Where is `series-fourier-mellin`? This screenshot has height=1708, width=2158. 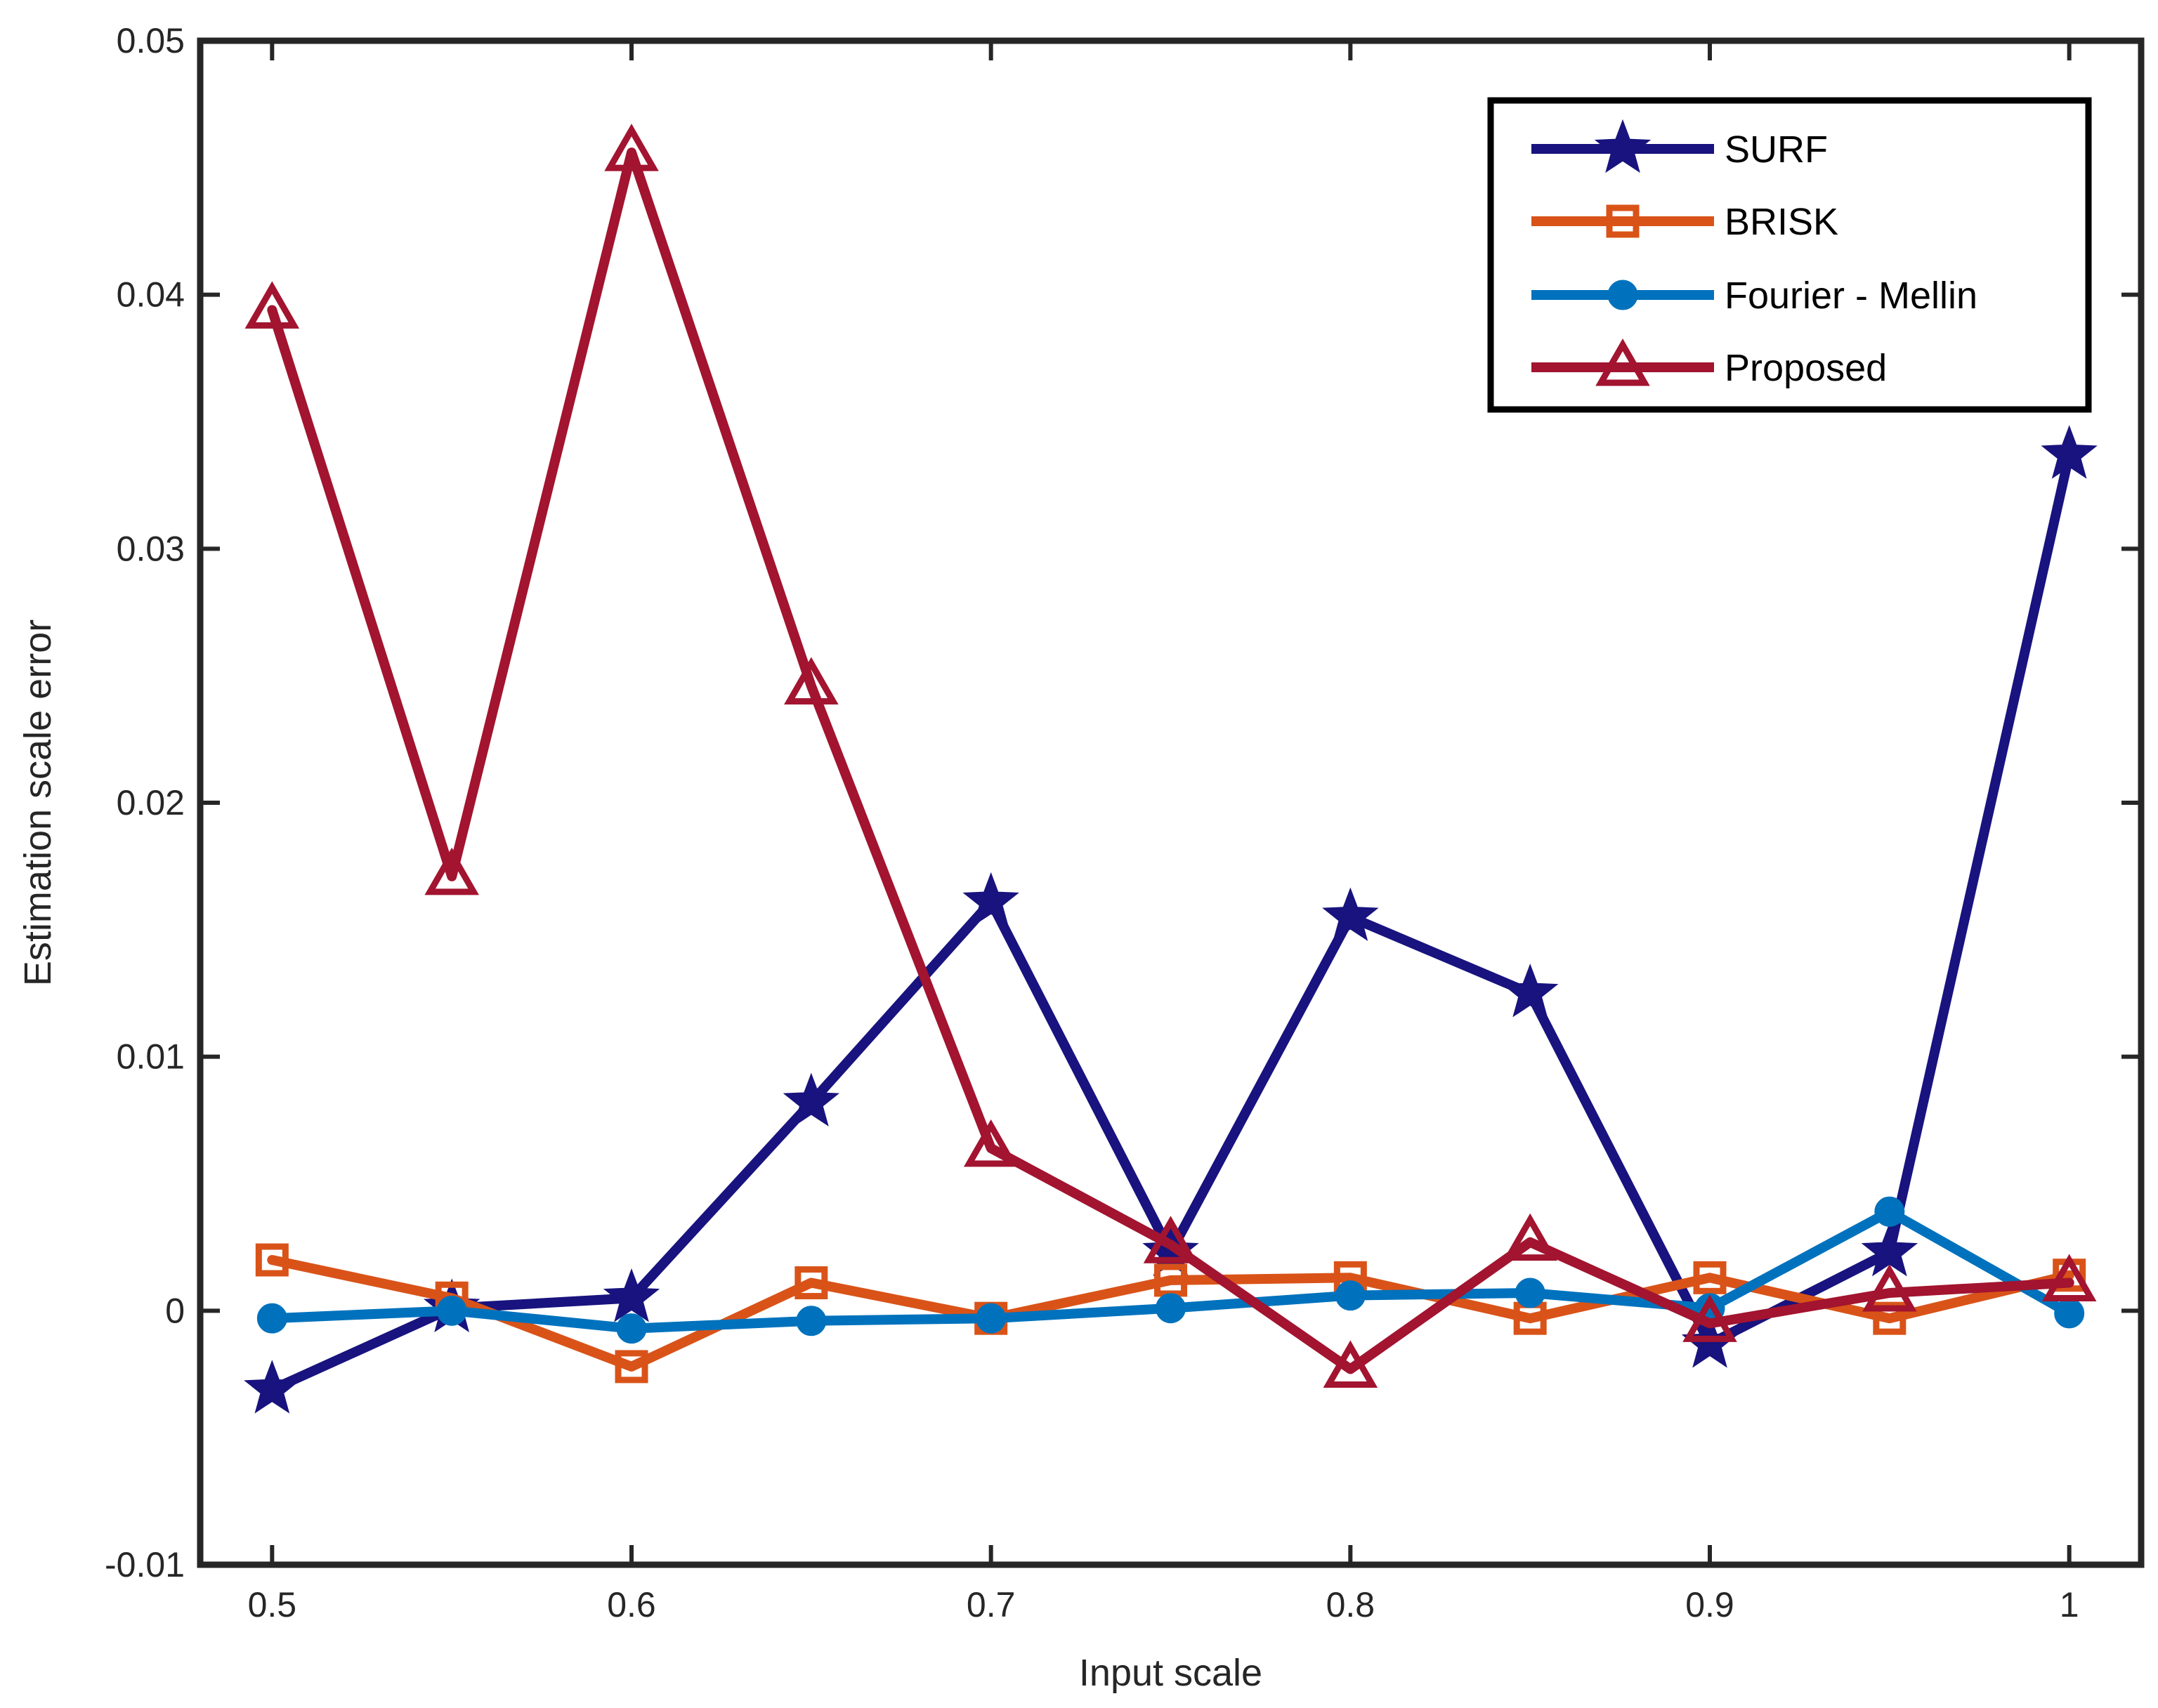
series-fourier-mellin is located at coordinates (1170, 1270).